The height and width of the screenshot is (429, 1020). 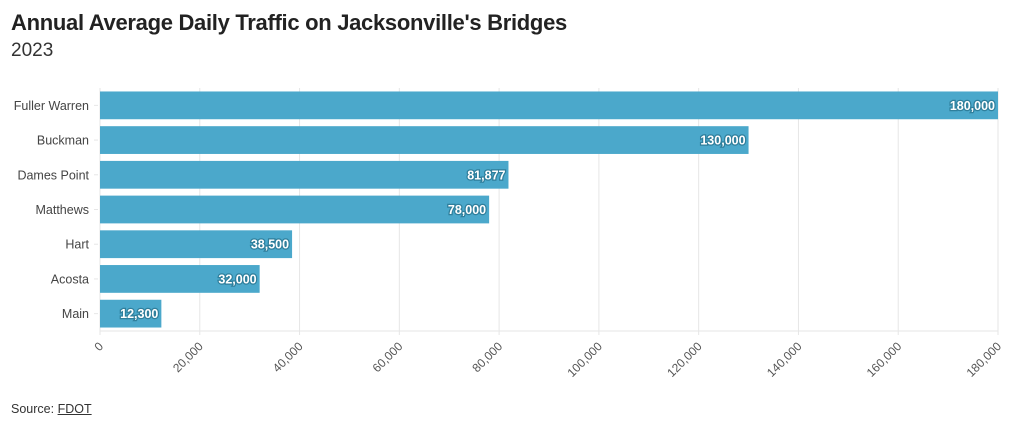 What do you see at coordinates (53, 175) in the screenshot?
I see `category-label: Dames Point` at bounding box center [53, 175].